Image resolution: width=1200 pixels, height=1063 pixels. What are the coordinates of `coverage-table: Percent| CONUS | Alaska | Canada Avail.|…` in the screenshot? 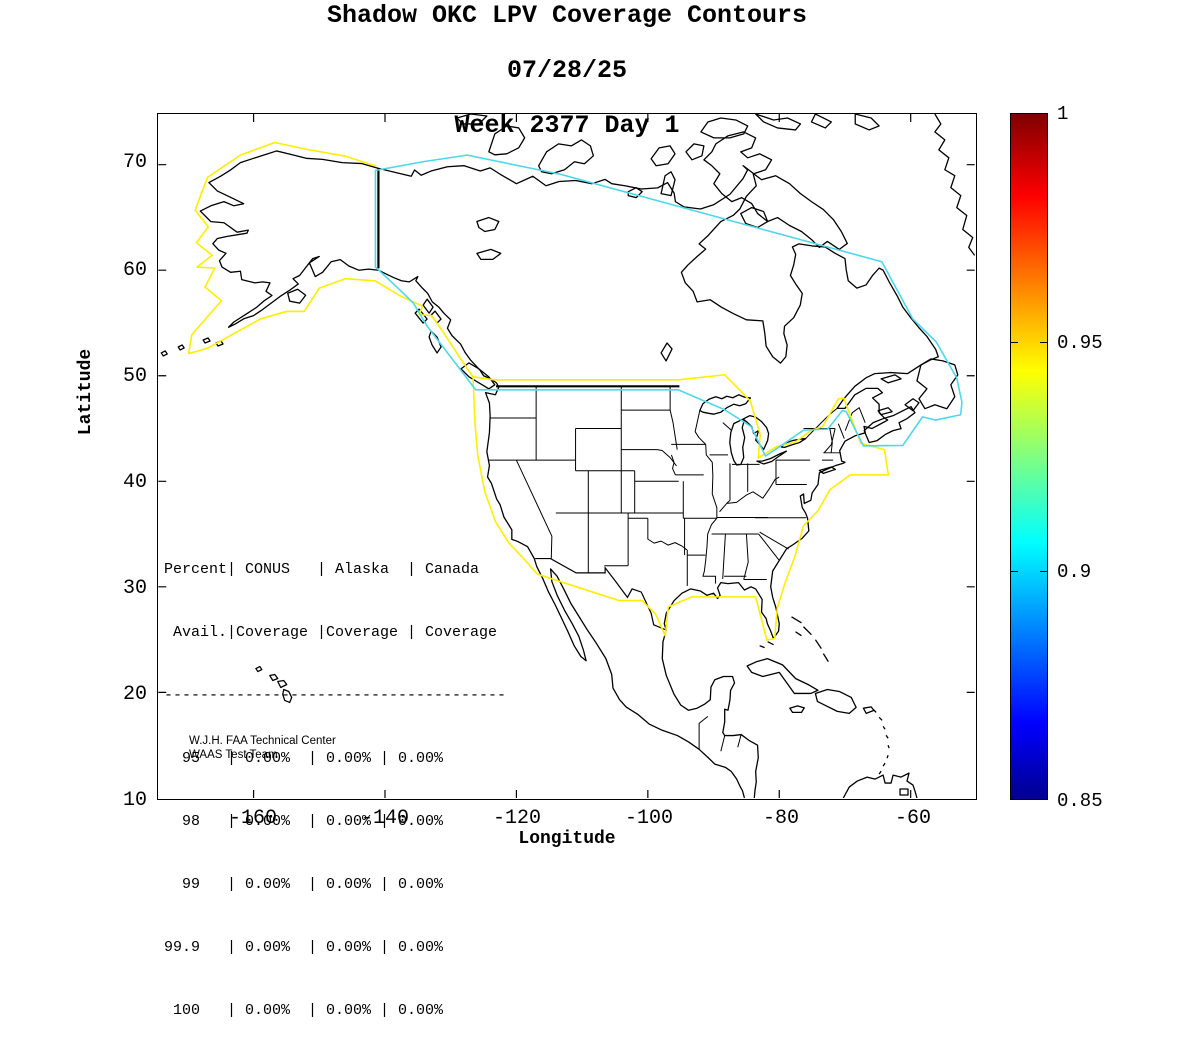 It's located at (335, 790).